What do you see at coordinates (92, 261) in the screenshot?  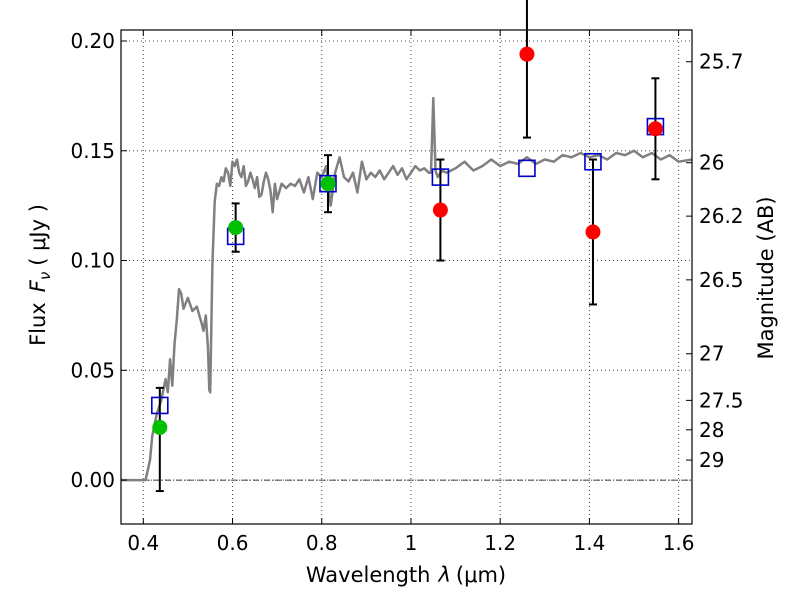 I see `y-tick-label: 0.10` at bounding box center [92, 261].